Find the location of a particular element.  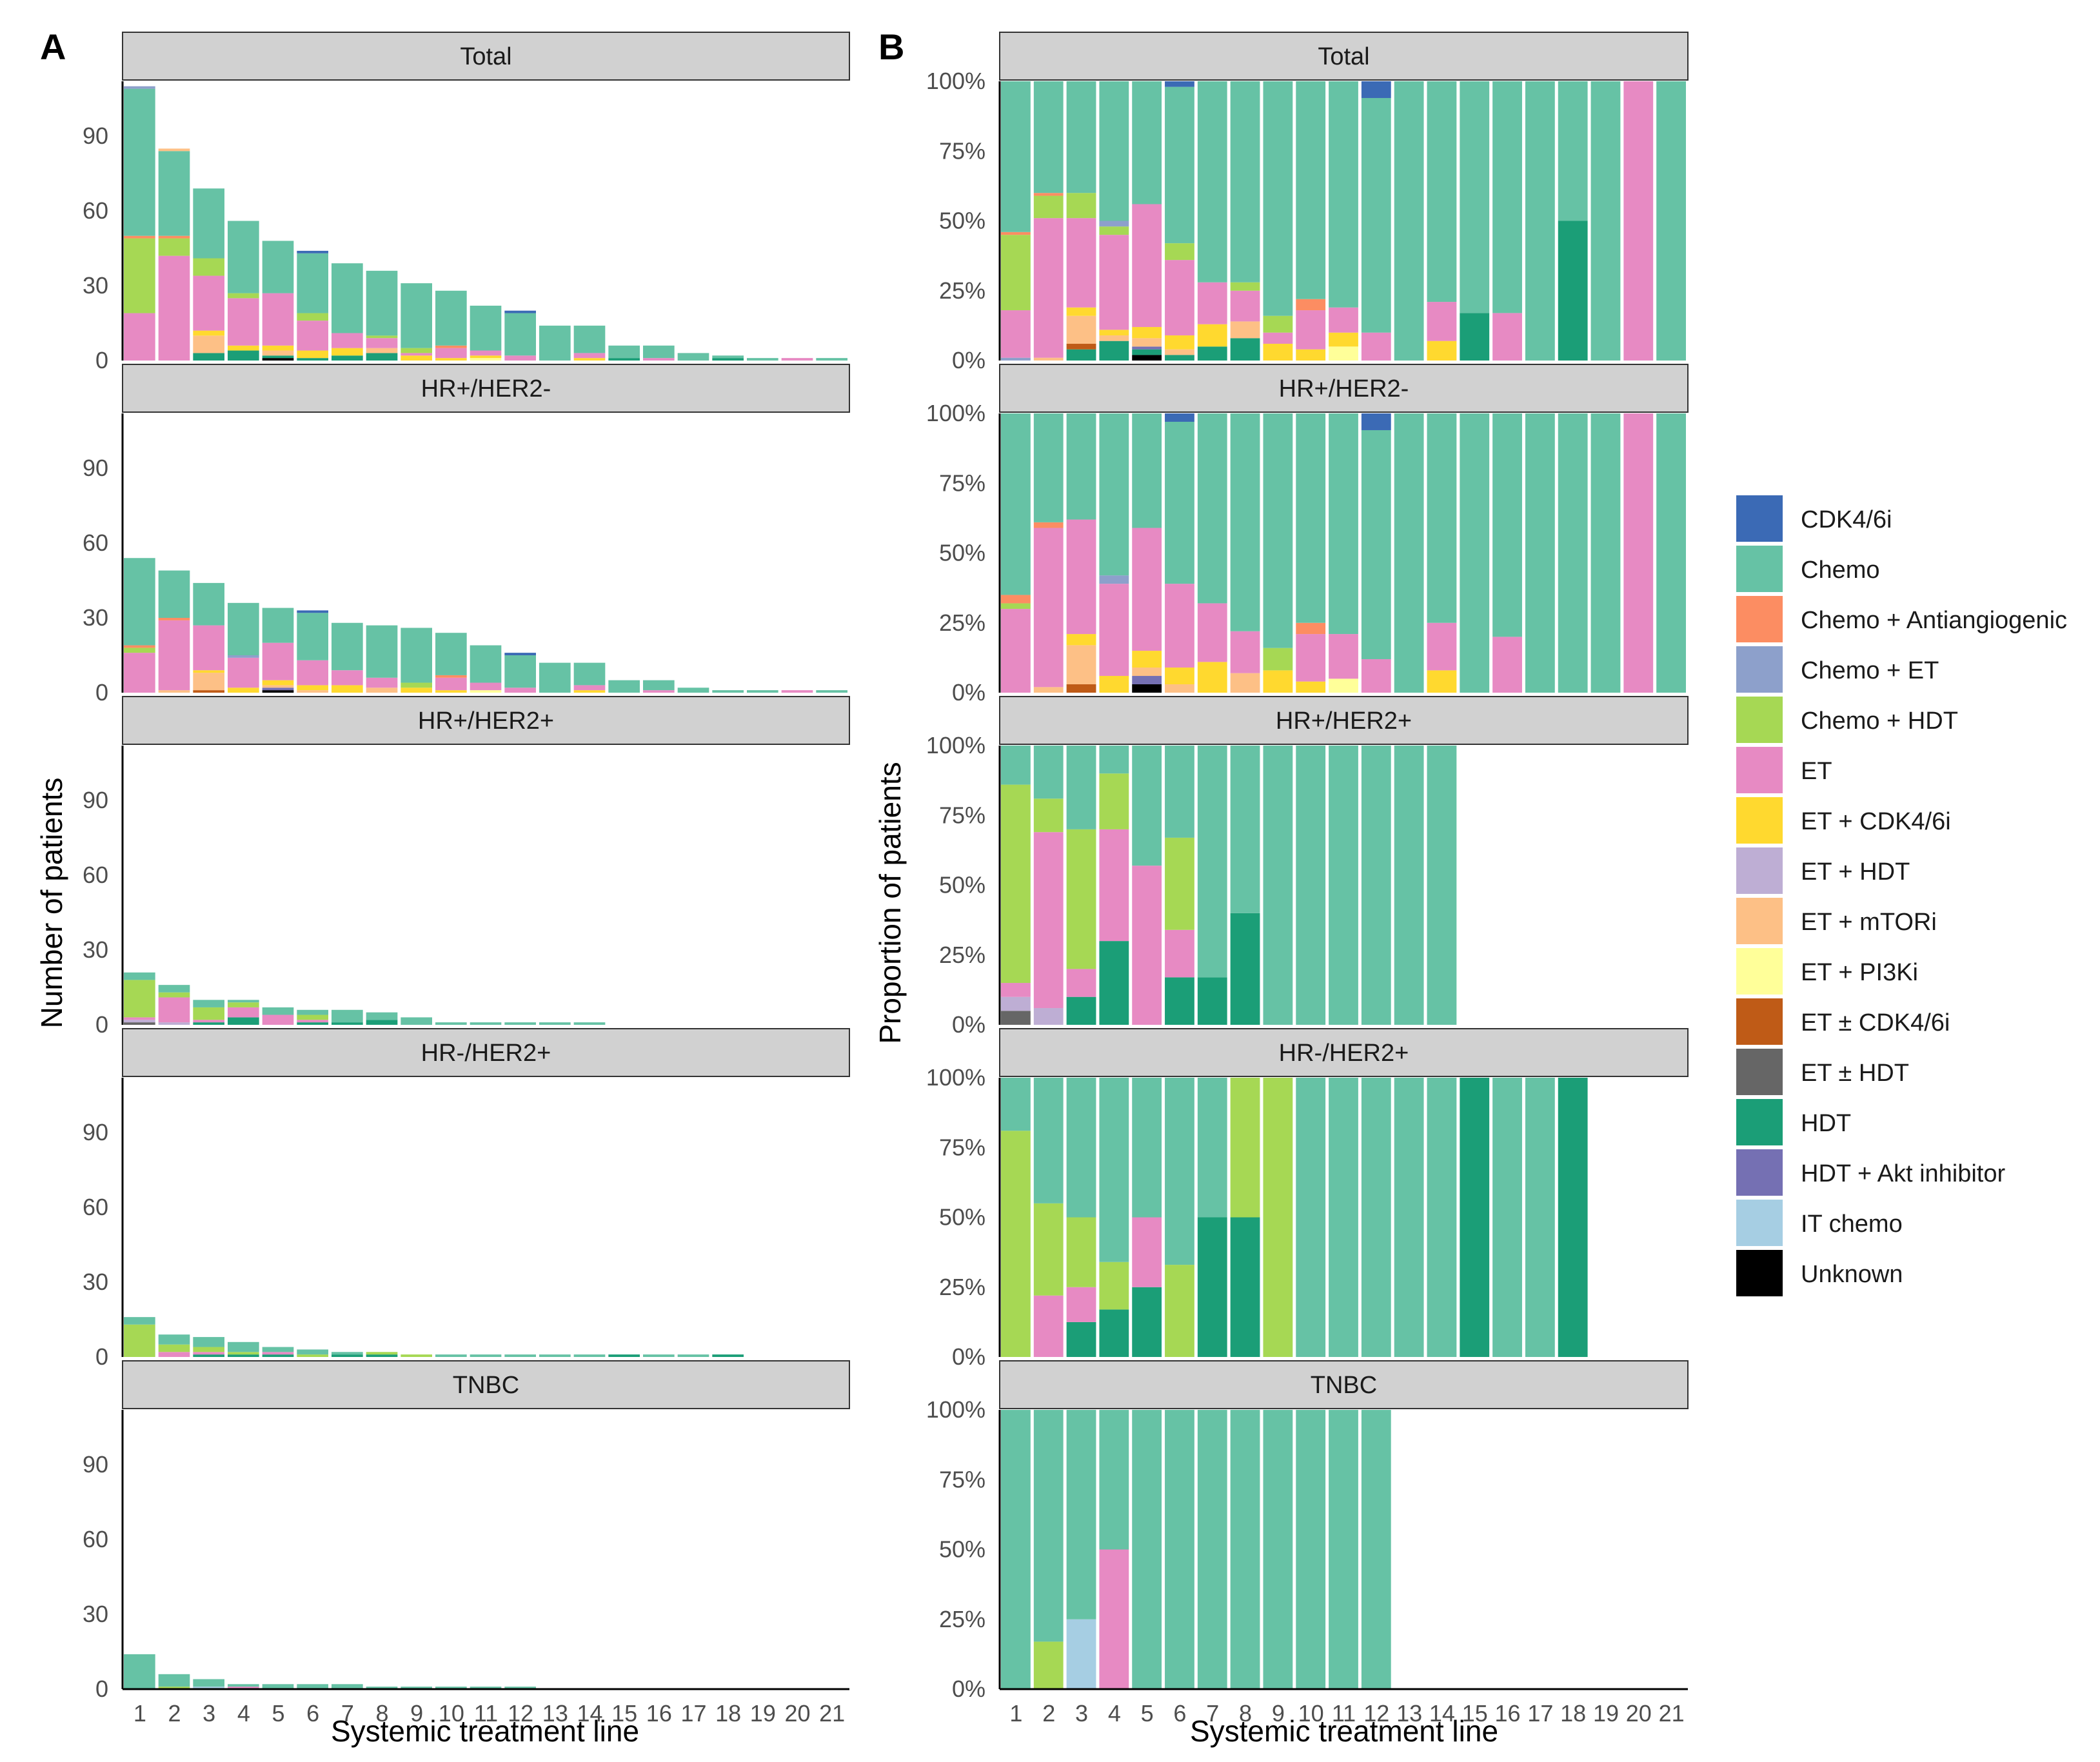

facet-title: HR-/HER2+ is located at coordinates (486, 1053).